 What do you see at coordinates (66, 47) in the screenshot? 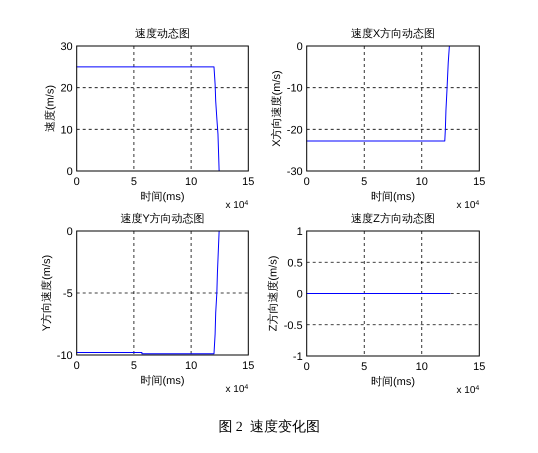
I see `y-tick-label: 30` at bounding box center [66, 47].